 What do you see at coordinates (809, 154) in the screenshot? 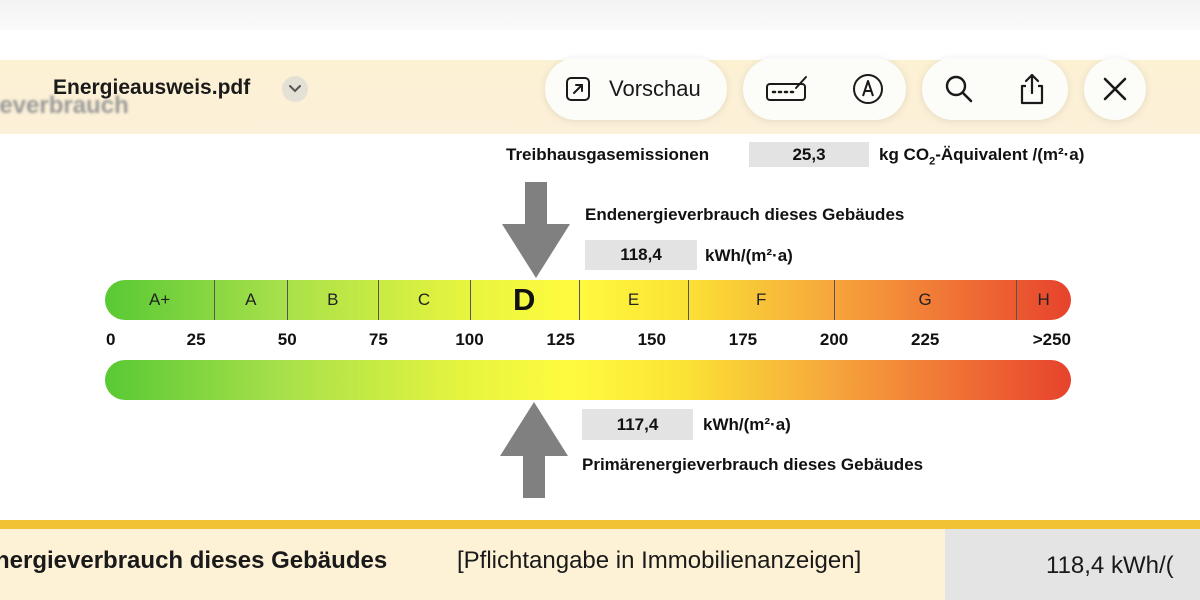
I see `emissions-value: 25,3` at bounding box center [809, 154].